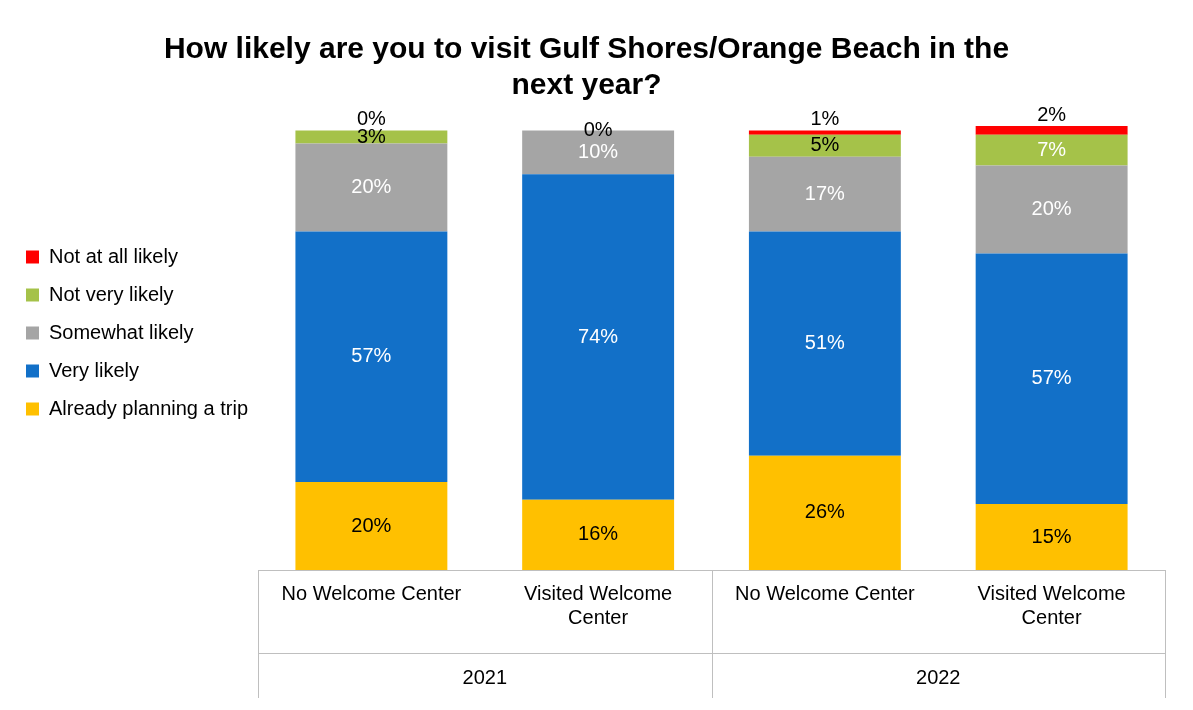 This screenshot has height=710, width=1193. I want to click on data-label: 7%, so click(1052, 148).